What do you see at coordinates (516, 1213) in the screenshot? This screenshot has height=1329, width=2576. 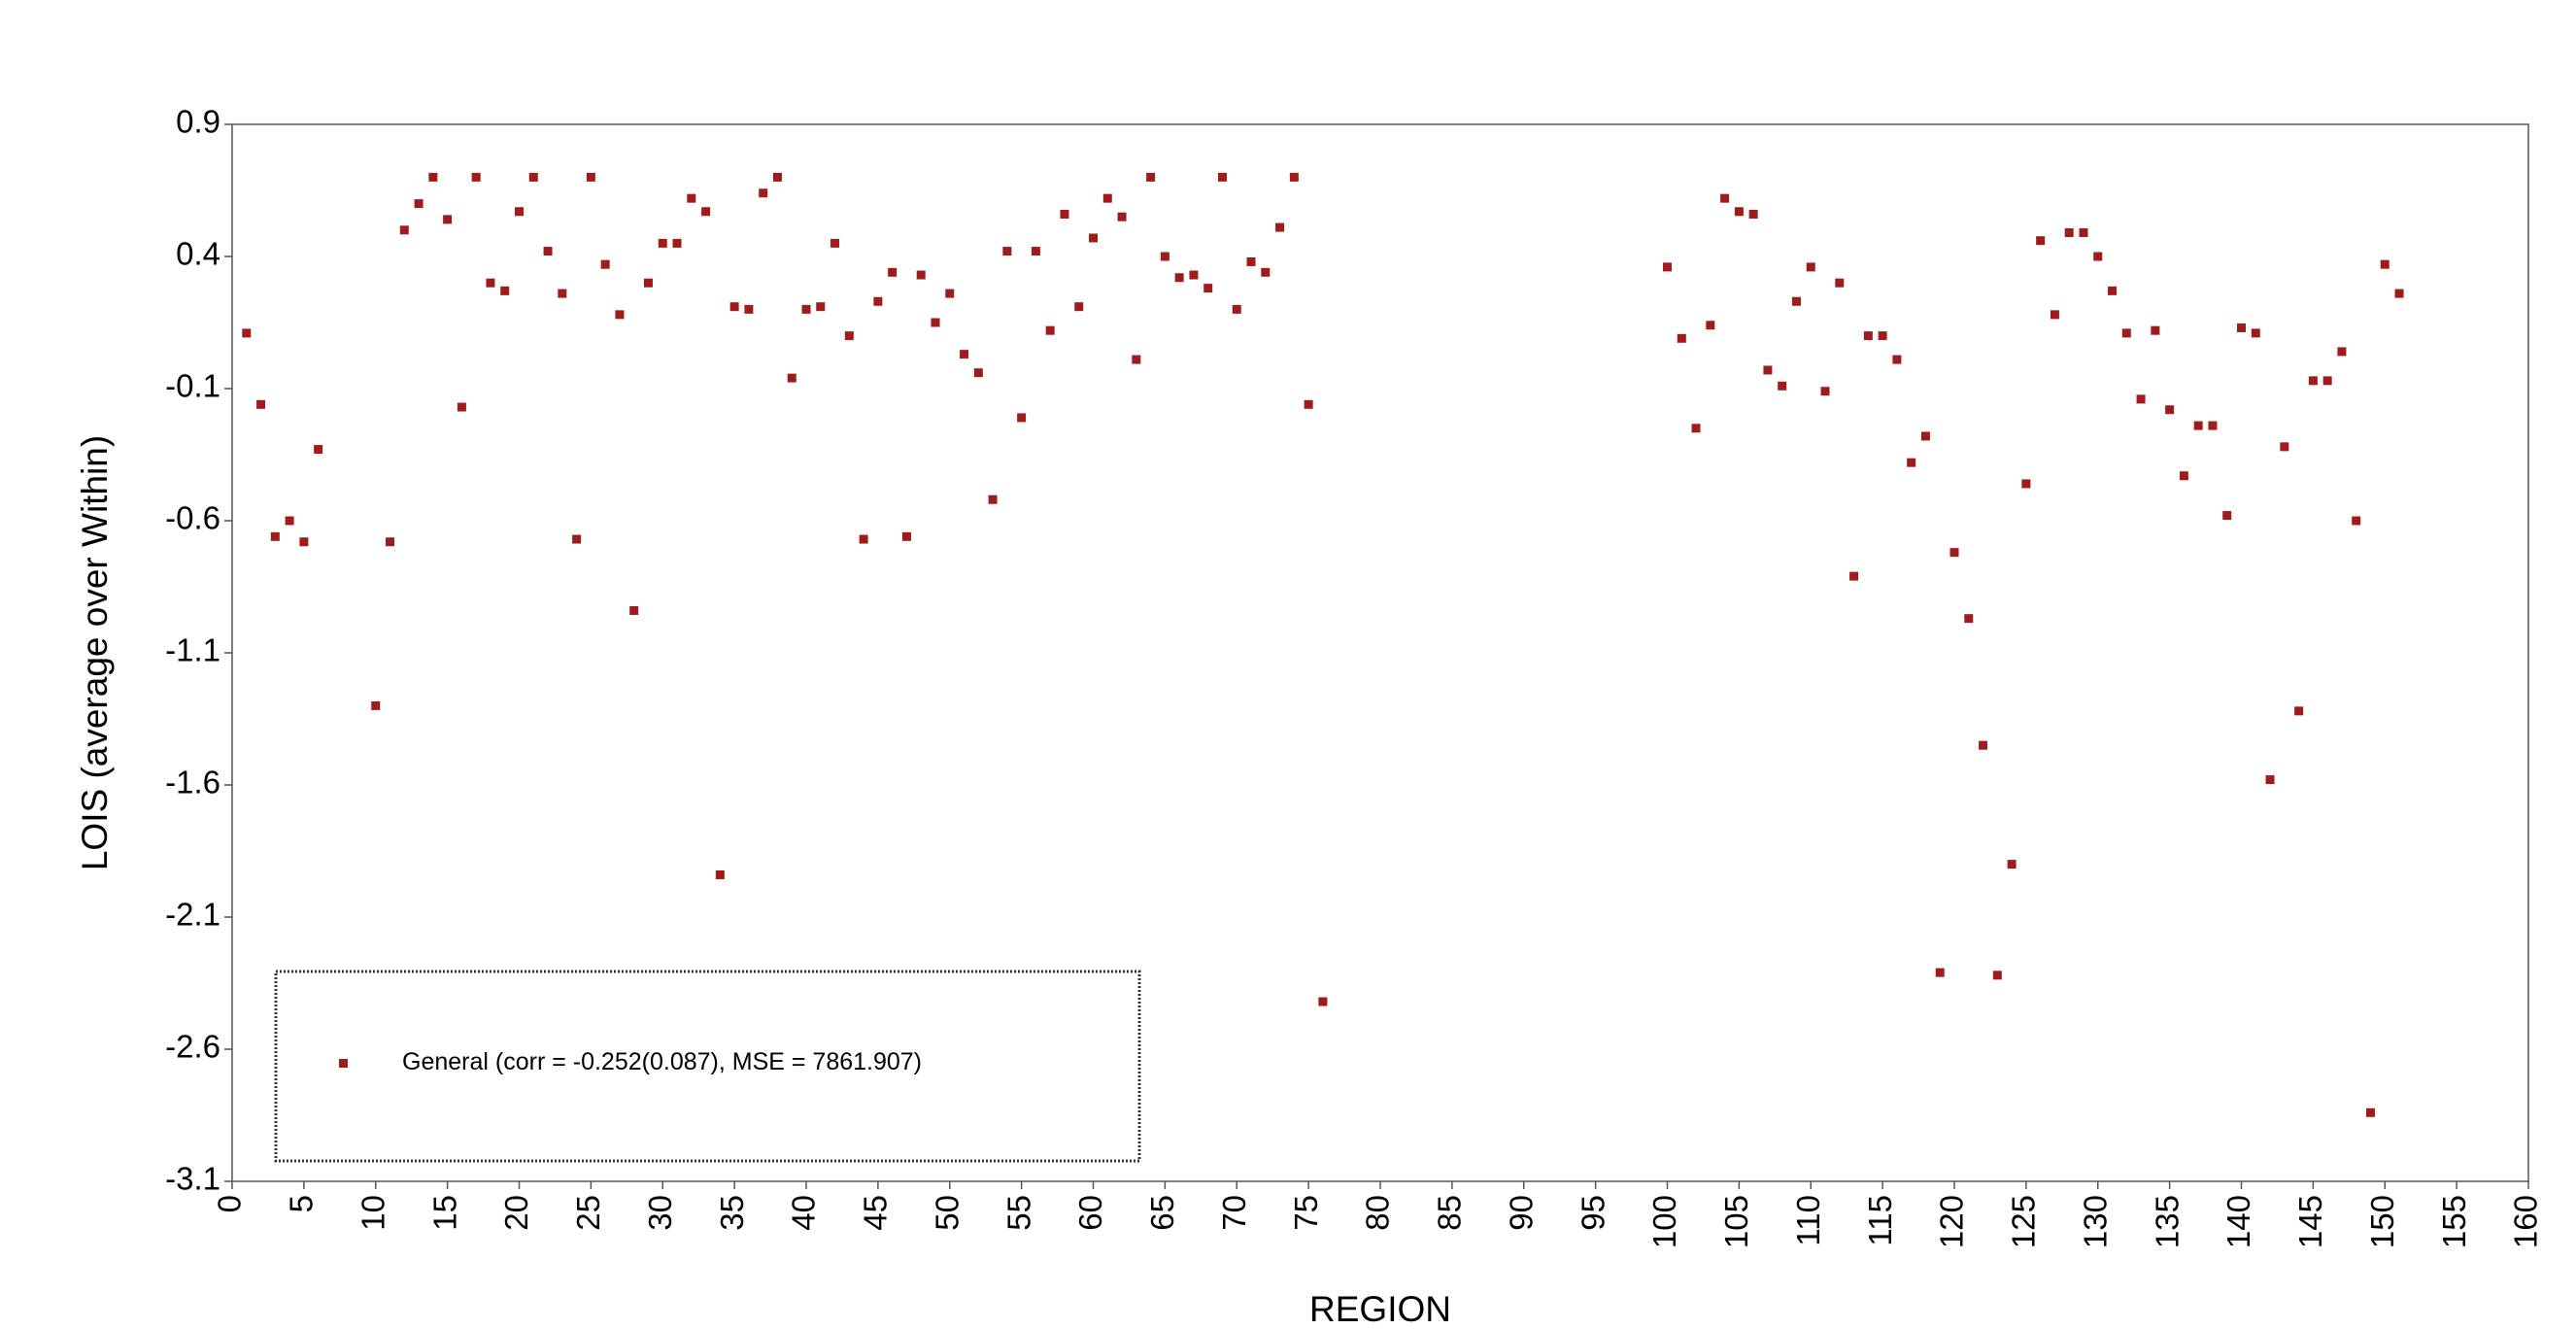 I see `x-tick-label: 20` at bounding box center [516, 1213].